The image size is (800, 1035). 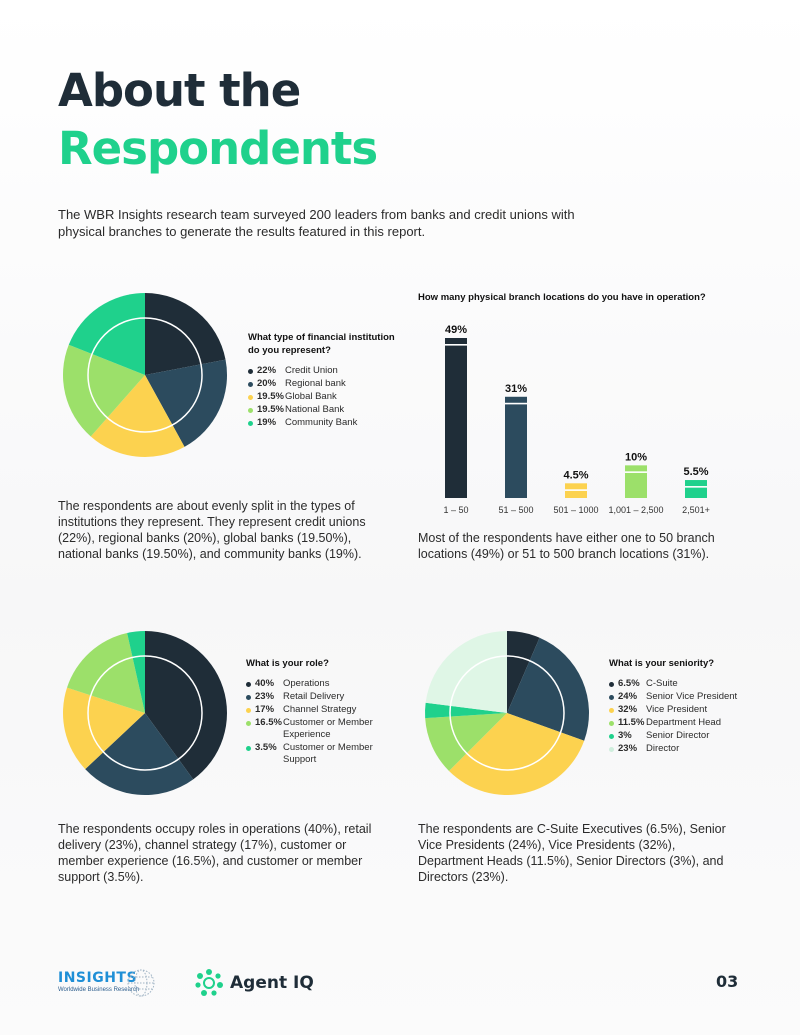 What do you see at coordinates (179, 90) in the screenshot?
I see `title-line-1: About the` at bounding box center [179, 90].